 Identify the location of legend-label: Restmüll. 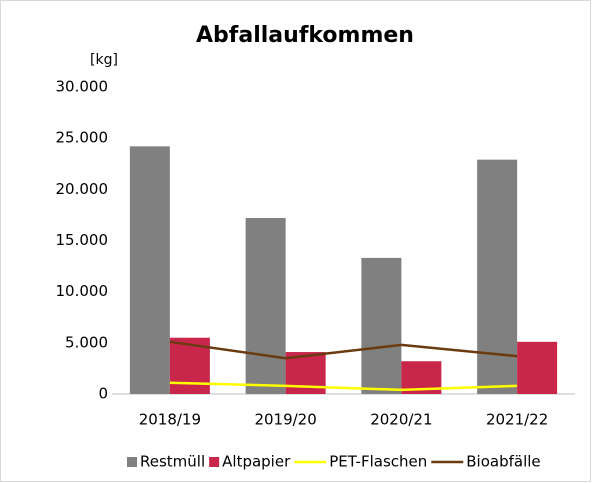
(172, 462).